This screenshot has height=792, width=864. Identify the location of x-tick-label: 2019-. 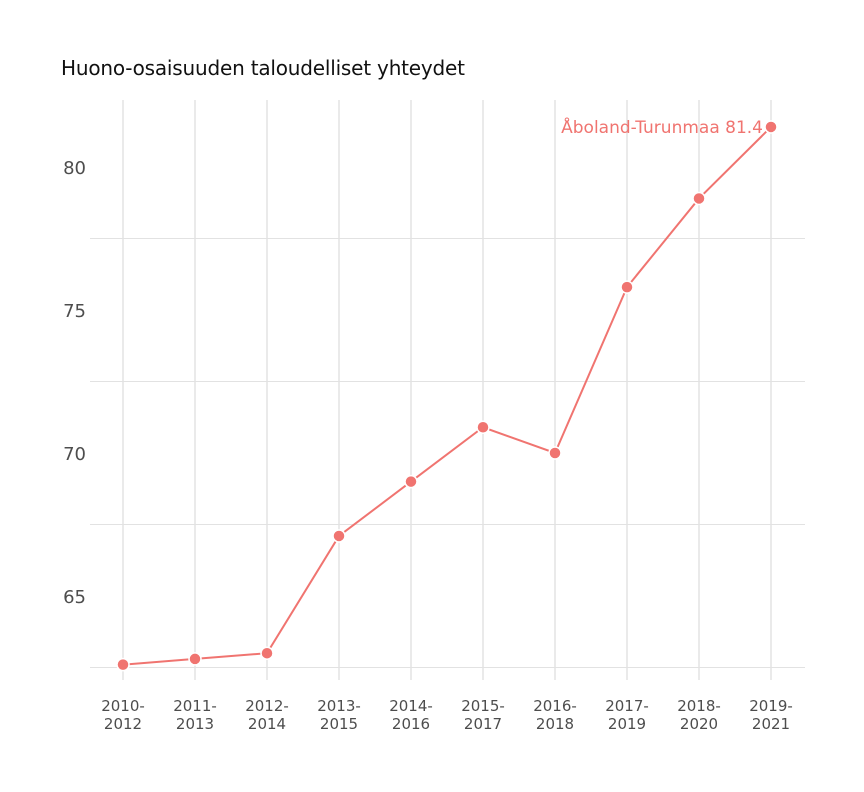
(771, 706).